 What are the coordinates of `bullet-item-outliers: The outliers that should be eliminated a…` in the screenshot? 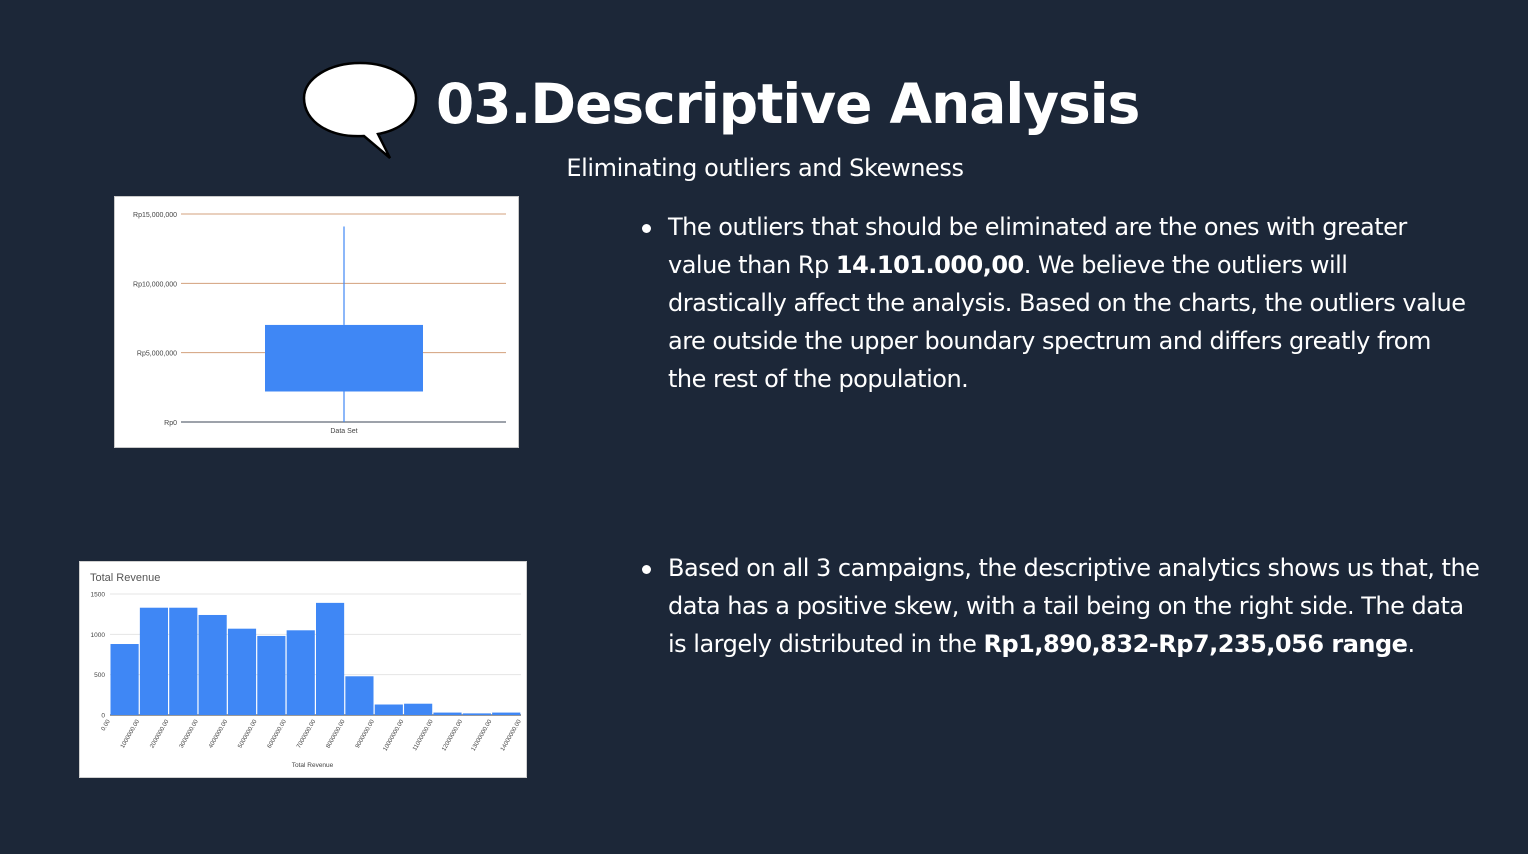 It's located at (1053, 303).